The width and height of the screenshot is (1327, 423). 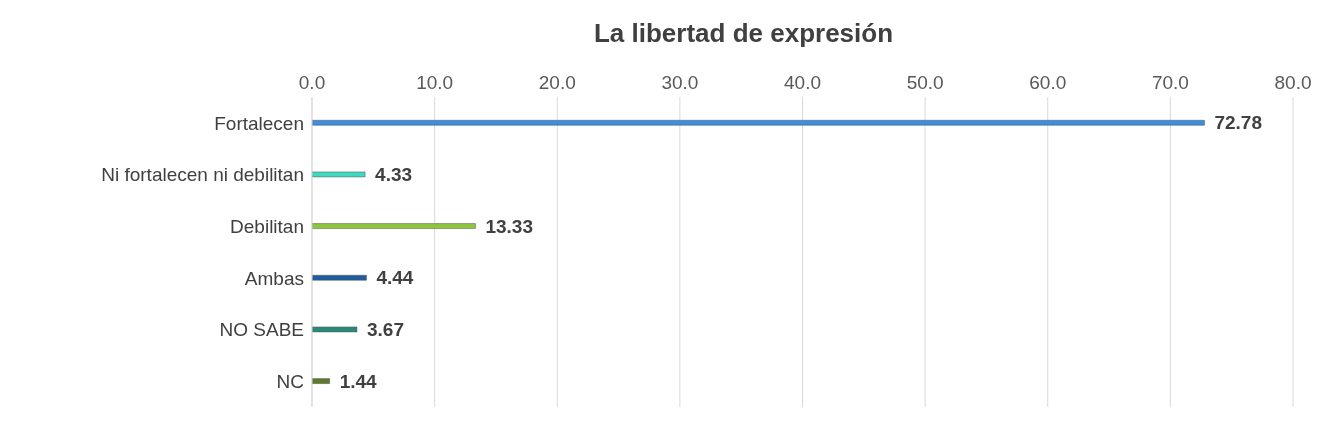 What do you see at coordinates (1048, 82) in the screenshot?
I see `x-tick-label: 60.0` at bounding box center [1048, 82].